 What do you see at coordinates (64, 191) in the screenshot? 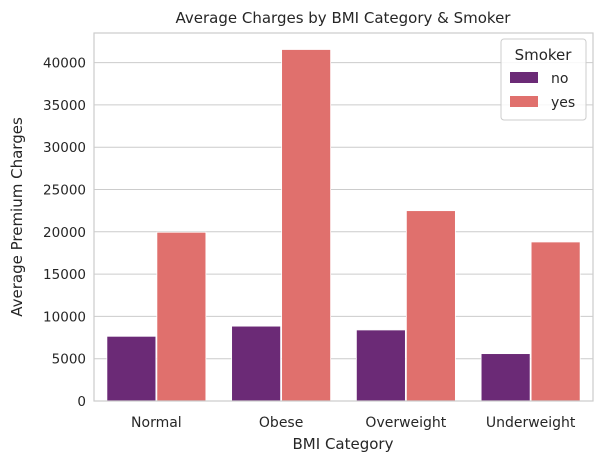
I see `y-tick-label: 25000` at bounding box center [64, 191].